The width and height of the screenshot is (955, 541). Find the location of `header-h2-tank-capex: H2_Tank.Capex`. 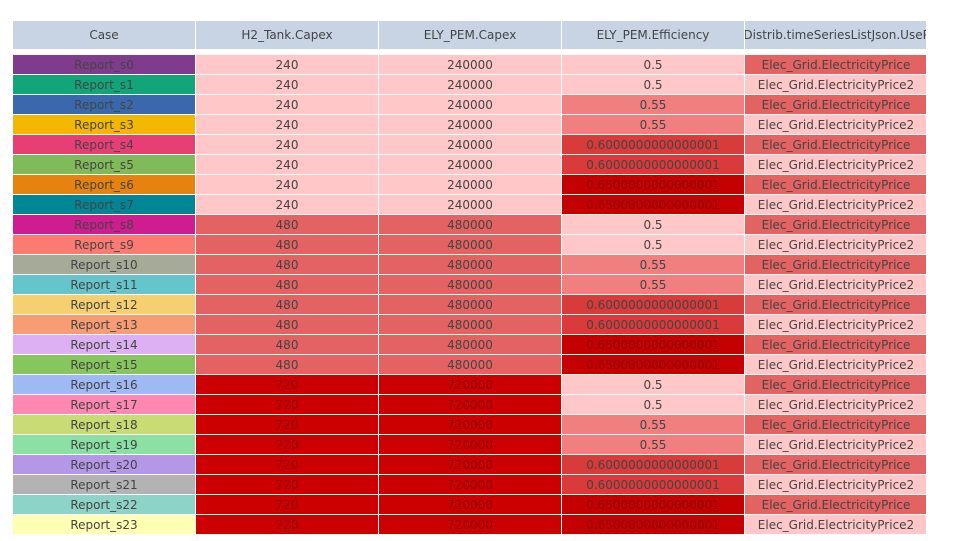

header-h2-tank-capex: H2_Tank.Capex is located at coordinates (287, 35).